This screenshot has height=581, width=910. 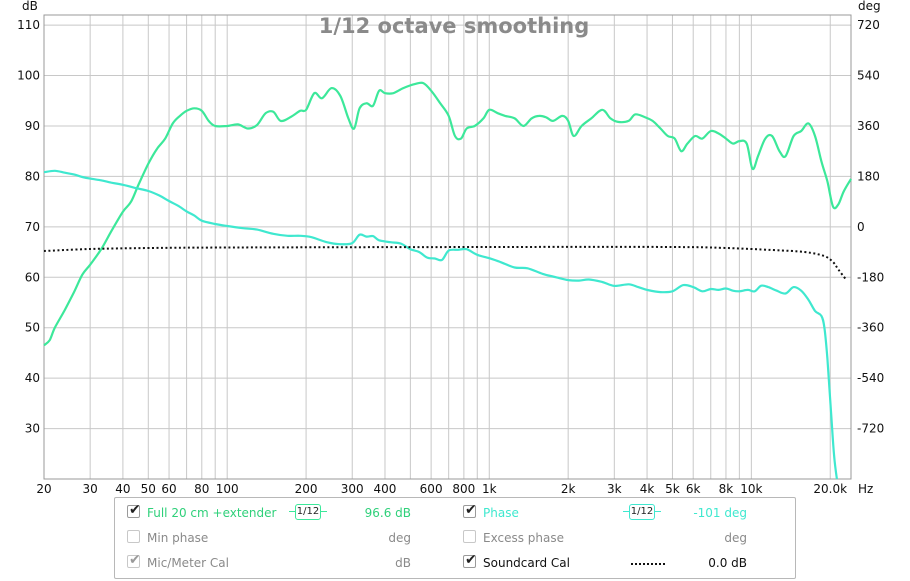 What do you see at coordinates (32, 328) in the screenshot?
I see `left-tick-label: 50` at bounding box center [32, 328].